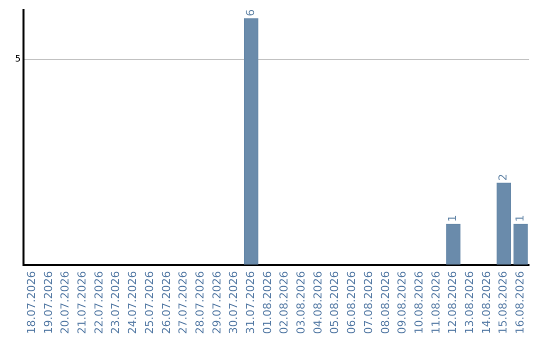 Image resolution: width=540 pixels, height=340 pixels. Describe the element at coordinates (469, 302) in the screenshot. I see `x-tick-label: 13.08.2026` at that location.